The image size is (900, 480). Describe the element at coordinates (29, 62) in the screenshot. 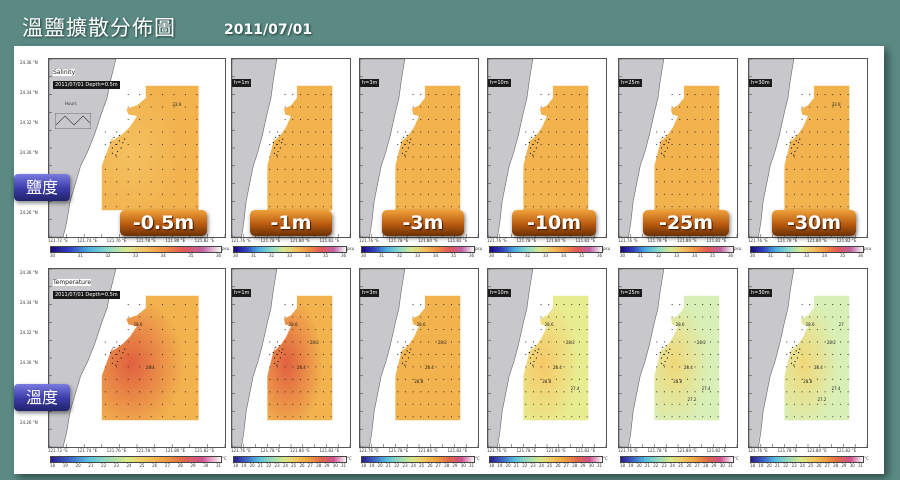

I see `lat-tick-label: 24.36 °N` at that location.